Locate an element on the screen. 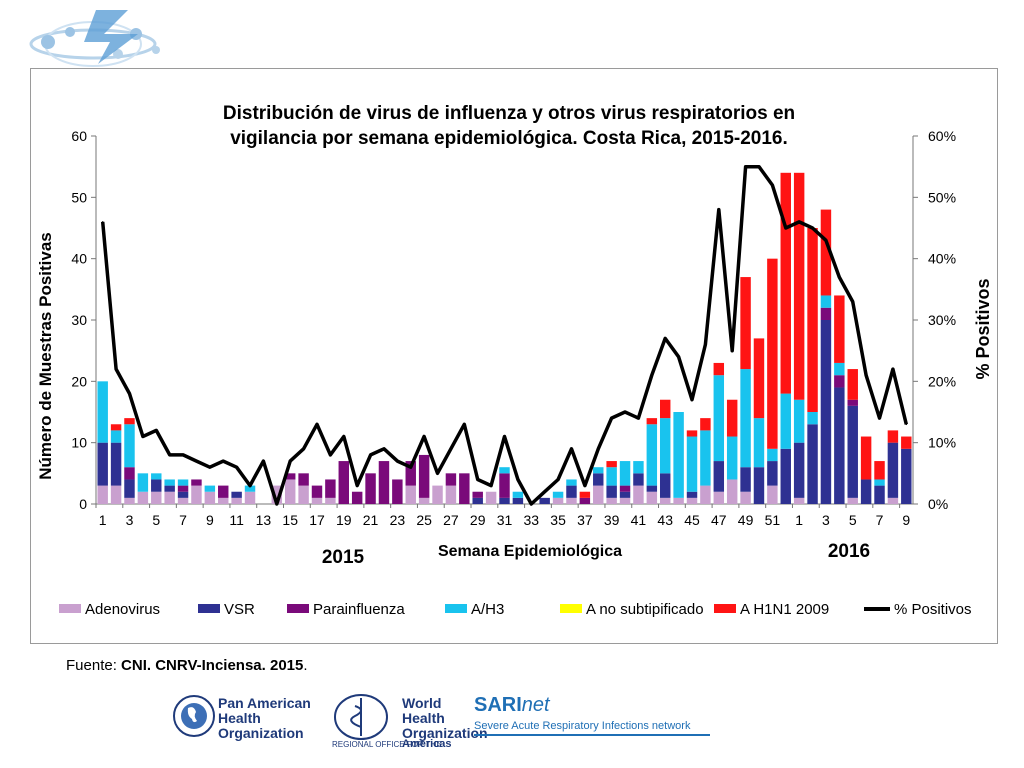  paho-globe-icon is located at coordinates (194, 716).